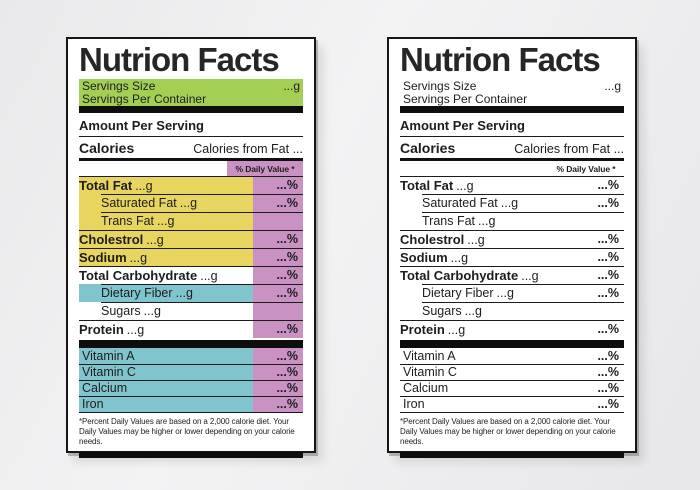 This screenshot has height=490, width=700. I want to click on nutrient-row-sugars: Sugars ...g, so click(191, 311).